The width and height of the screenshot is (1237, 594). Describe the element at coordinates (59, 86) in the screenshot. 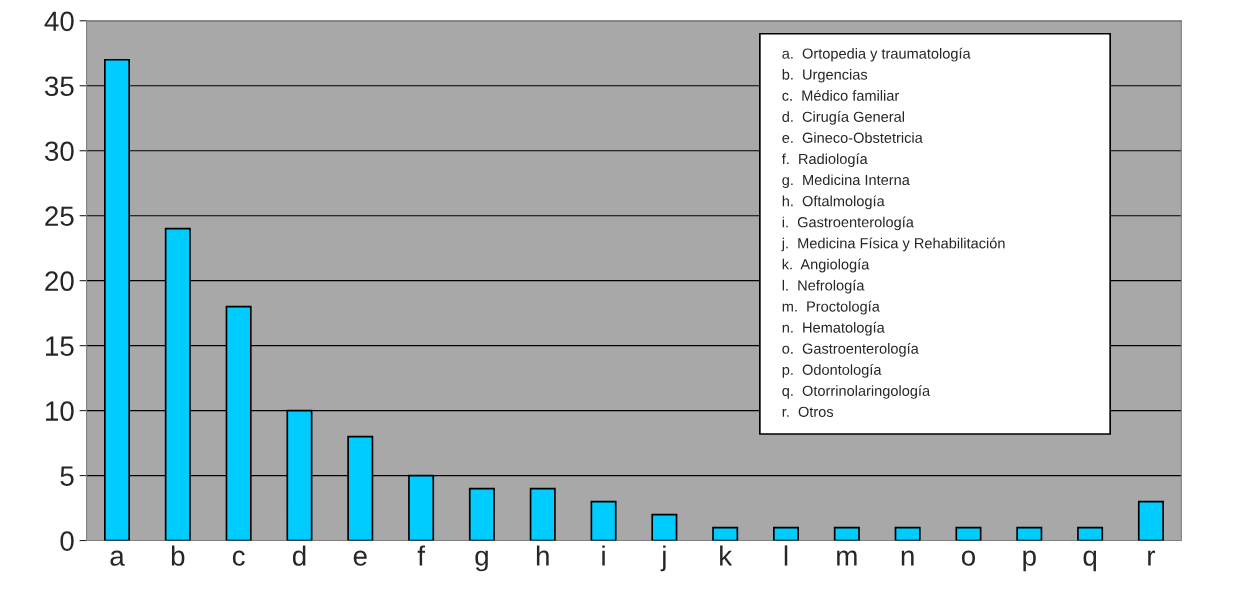

I see `y-tick-label: 35` at that location.